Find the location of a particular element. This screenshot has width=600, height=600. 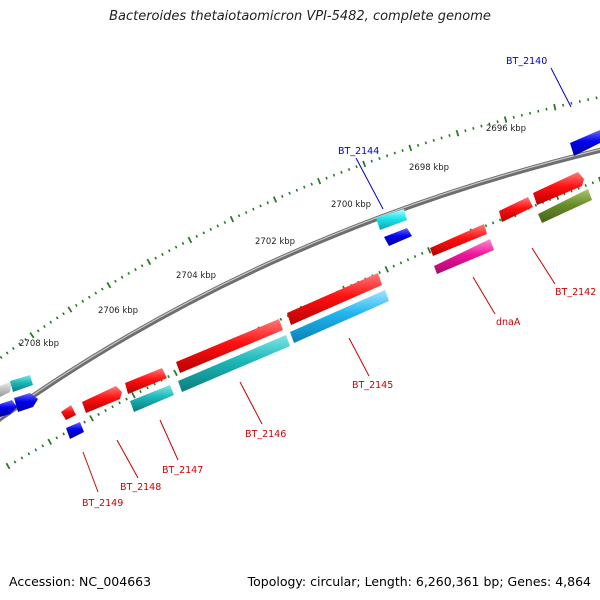

kbp-label-2700: 2700 kbp is located at coordinates (351, 205).